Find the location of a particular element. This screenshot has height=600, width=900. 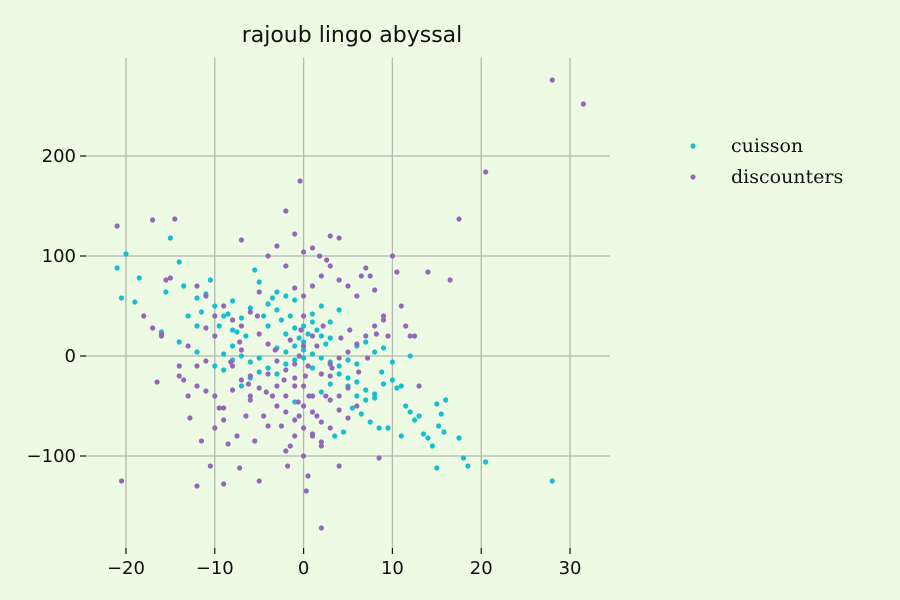

legend-label: cuisson is located at coordinates (767, 146).